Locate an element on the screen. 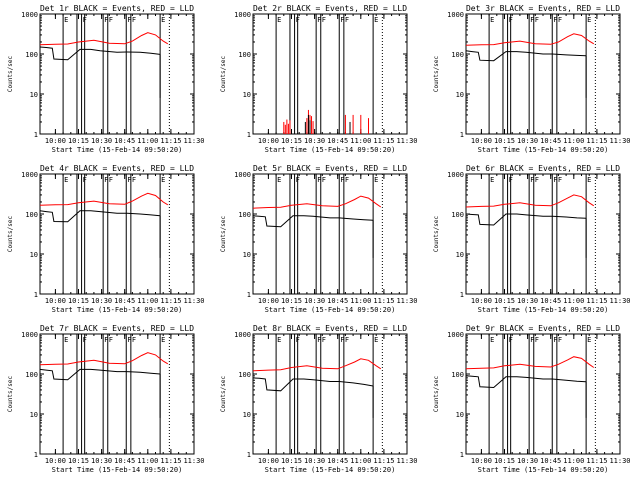 The image size is (640, 480). panel-title: Det 2r BLACK = Events, RED = LLD is located at coordinates (330, 8).